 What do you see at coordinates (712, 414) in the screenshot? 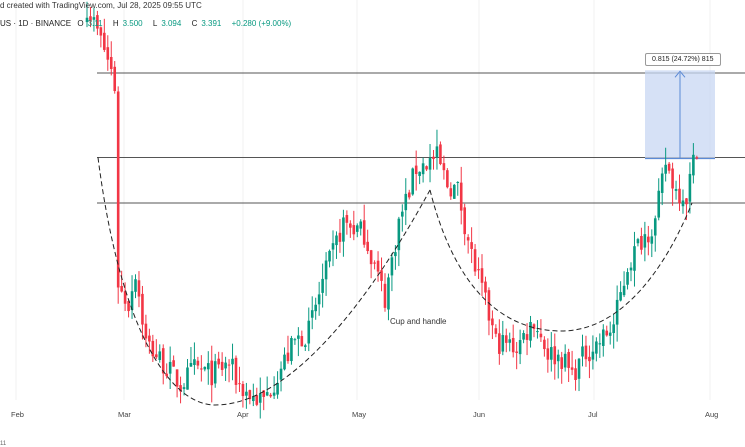
I see `x-tick-aug: Aug` at bounding box center [712, 414].